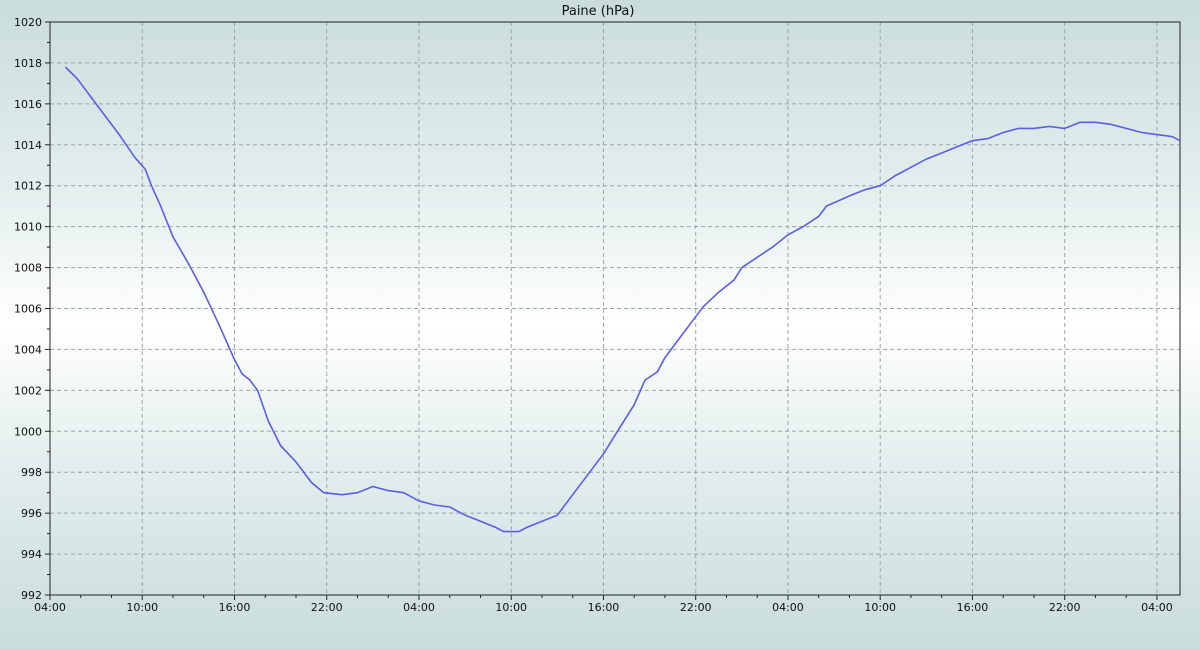 The image size is (1200, 650). Describe the element at coordinates (31, 595) in the screenshot. I see `y-tick-label: 992` at that location.